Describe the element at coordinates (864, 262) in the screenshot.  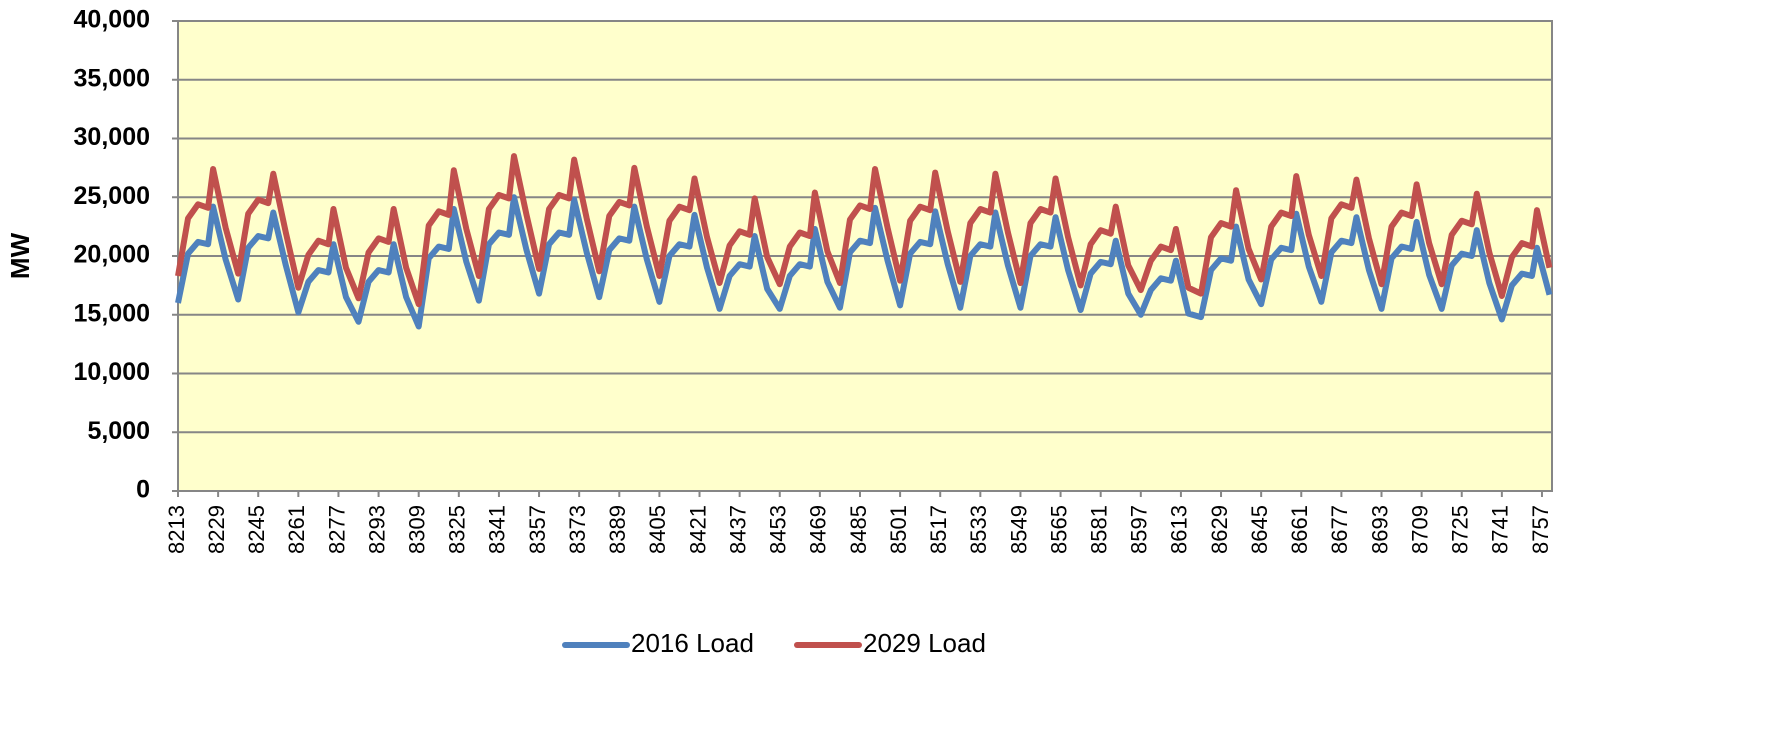
I see `series-line` at that location.